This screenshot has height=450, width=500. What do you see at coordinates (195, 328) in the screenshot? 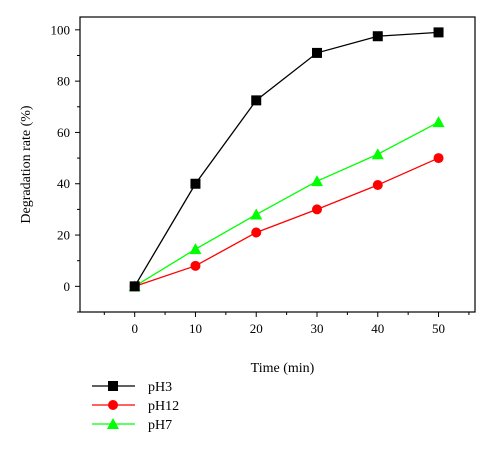
I see `x-tick-label: 10` at bounding box center [195, 328].